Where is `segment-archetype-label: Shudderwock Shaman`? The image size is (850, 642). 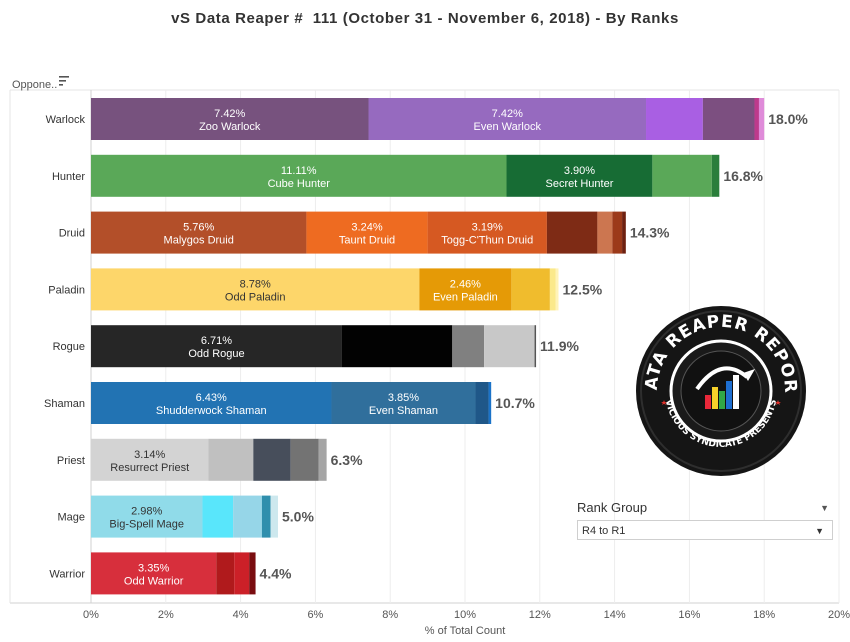 segment-archetype-label: Shudderwock Shaman is located at coordinates (211, 411).